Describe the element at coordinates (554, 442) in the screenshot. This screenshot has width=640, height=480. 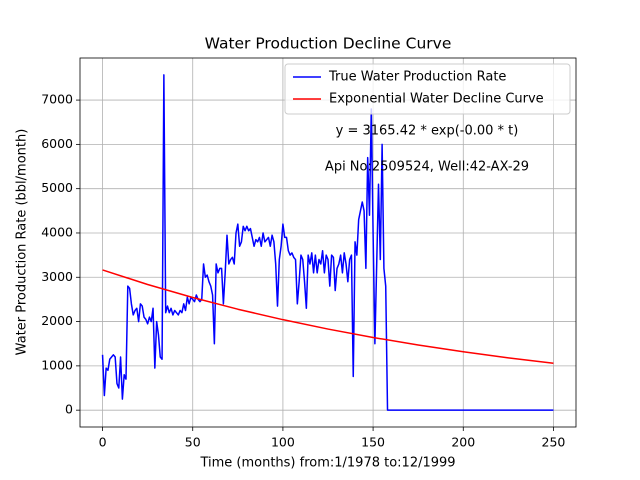
I see `x-tick-label: 250` at that location.